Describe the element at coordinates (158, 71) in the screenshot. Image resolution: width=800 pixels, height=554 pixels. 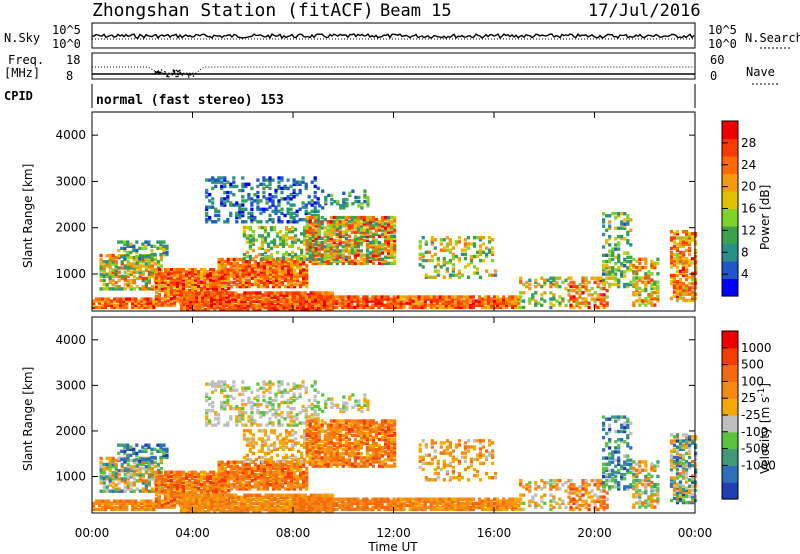
I see `freq-point` at that location.